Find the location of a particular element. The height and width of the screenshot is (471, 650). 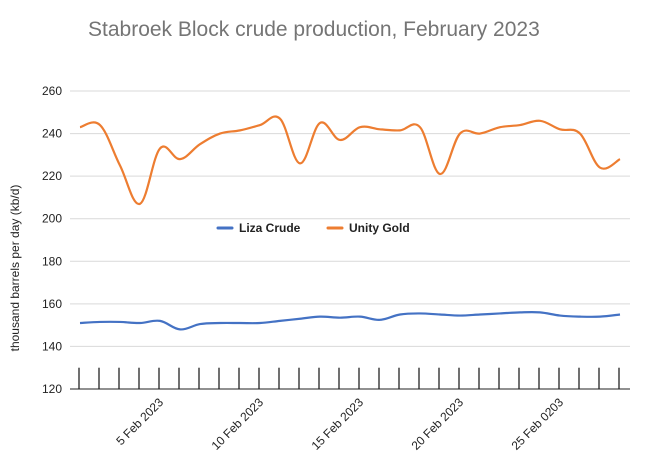

x-tick-label: 15 Feb 2023 is located at coordinates (338, 424).